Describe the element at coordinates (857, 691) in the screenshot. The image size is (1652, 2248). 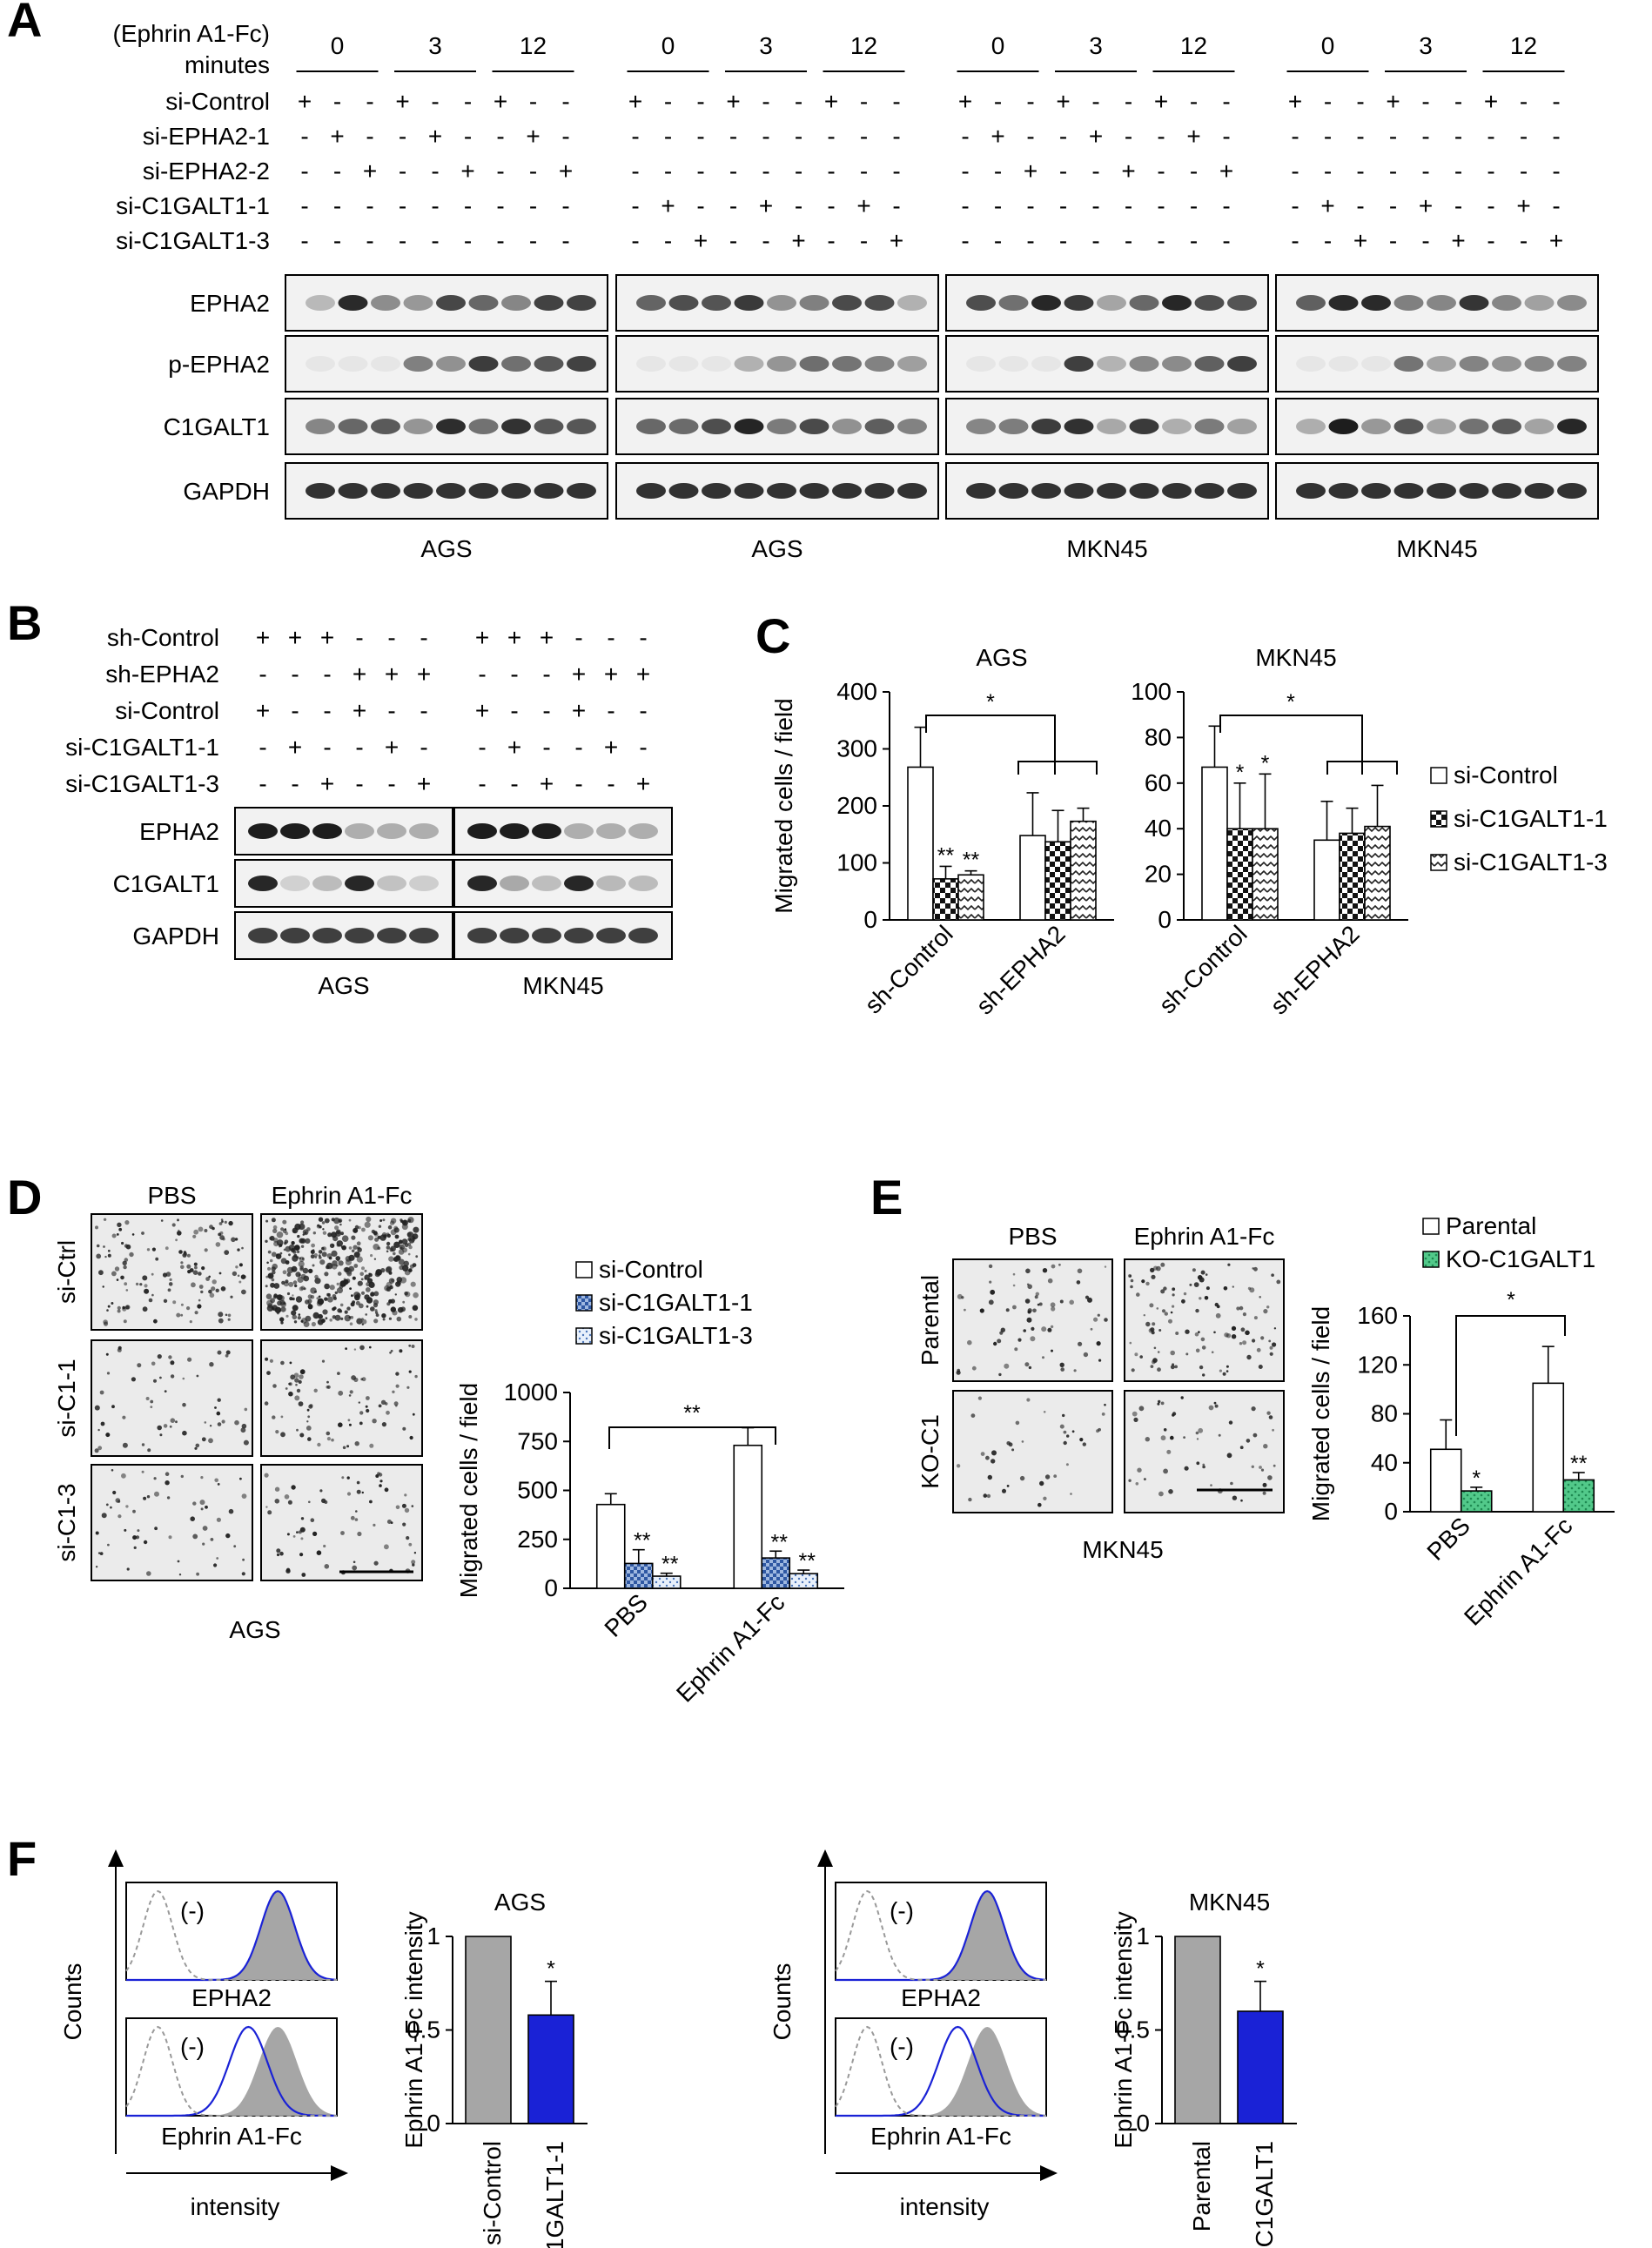
I see `y-tick-label: 400` at that location.